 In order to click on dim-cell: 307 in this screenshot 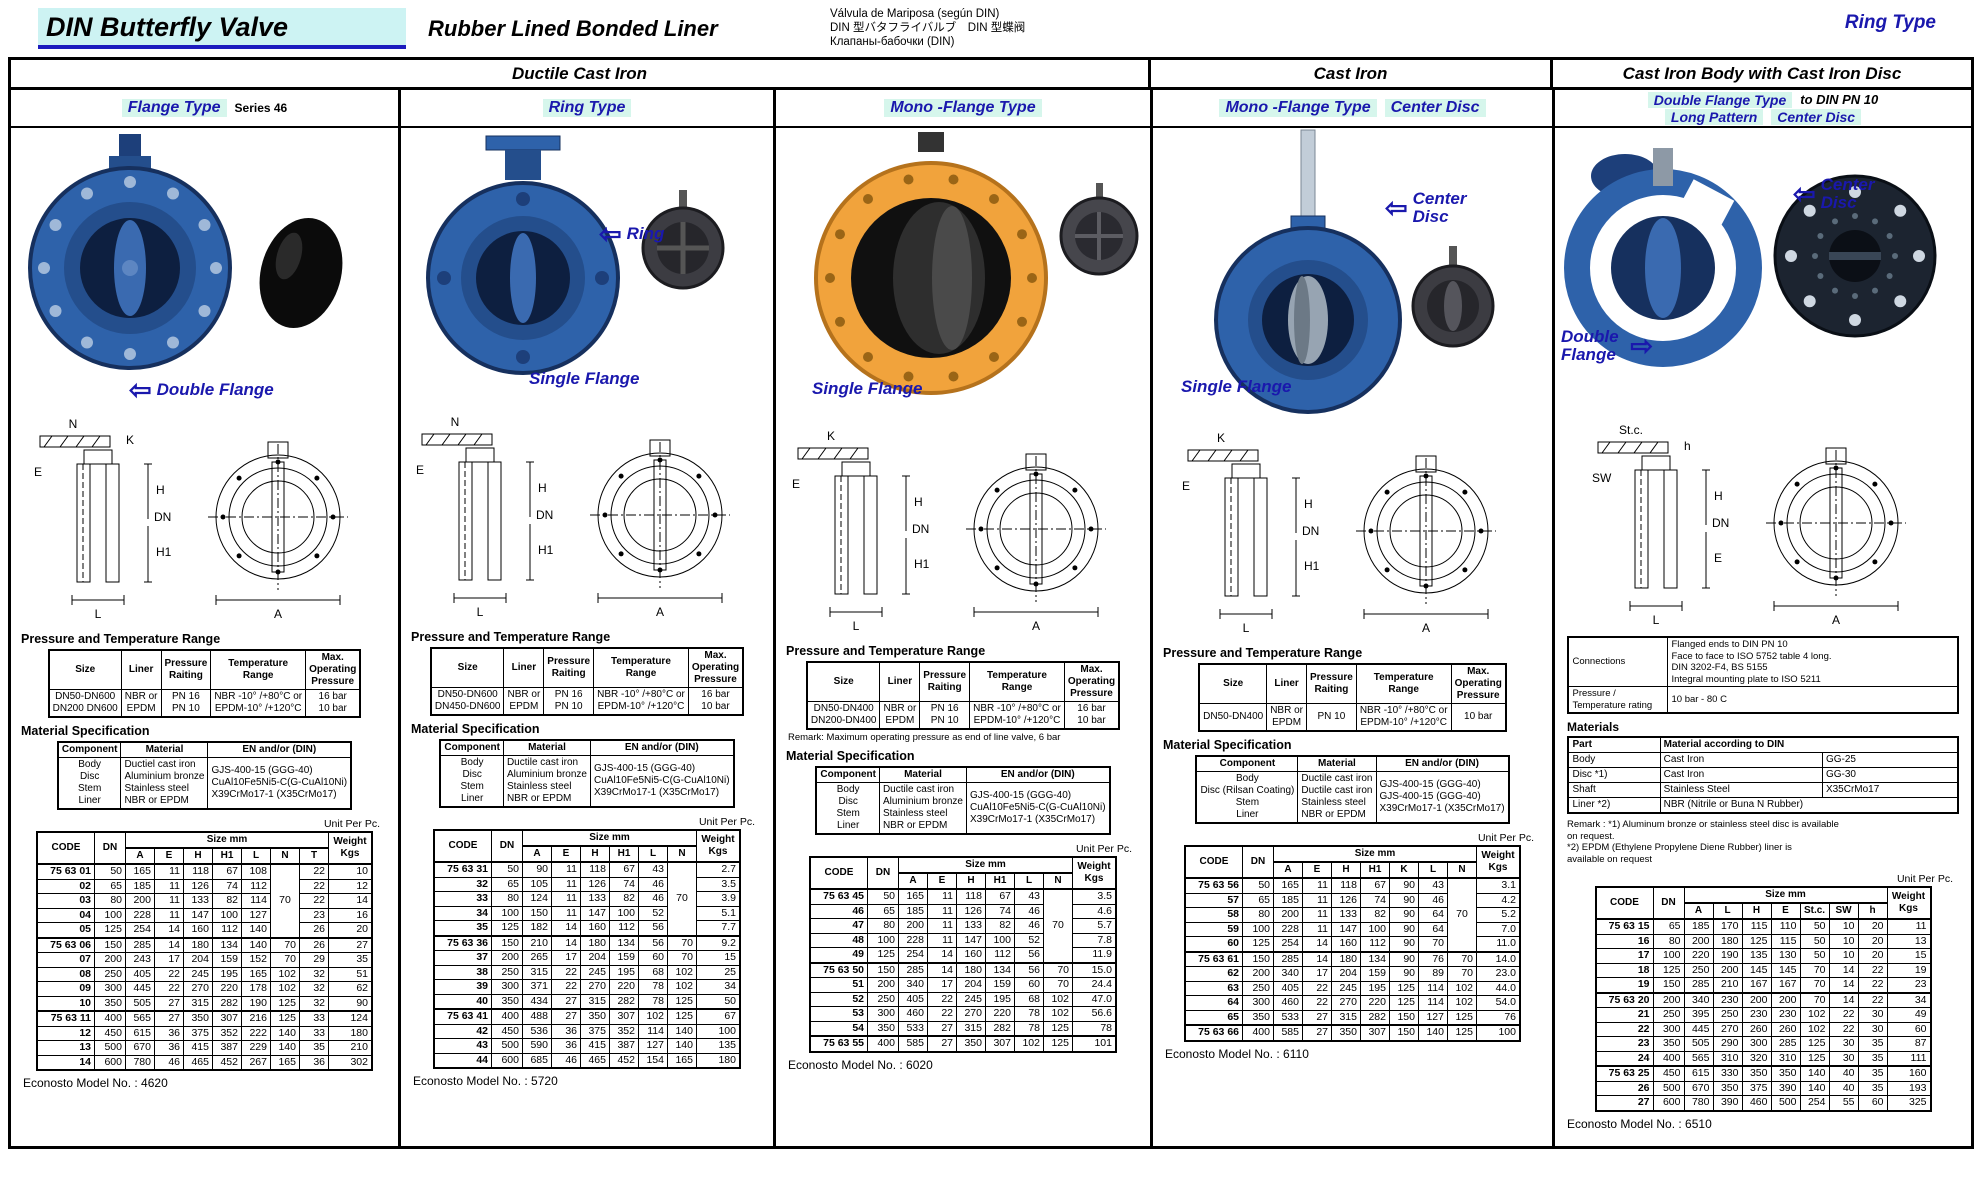, I will do `click(1000, 1043)`.